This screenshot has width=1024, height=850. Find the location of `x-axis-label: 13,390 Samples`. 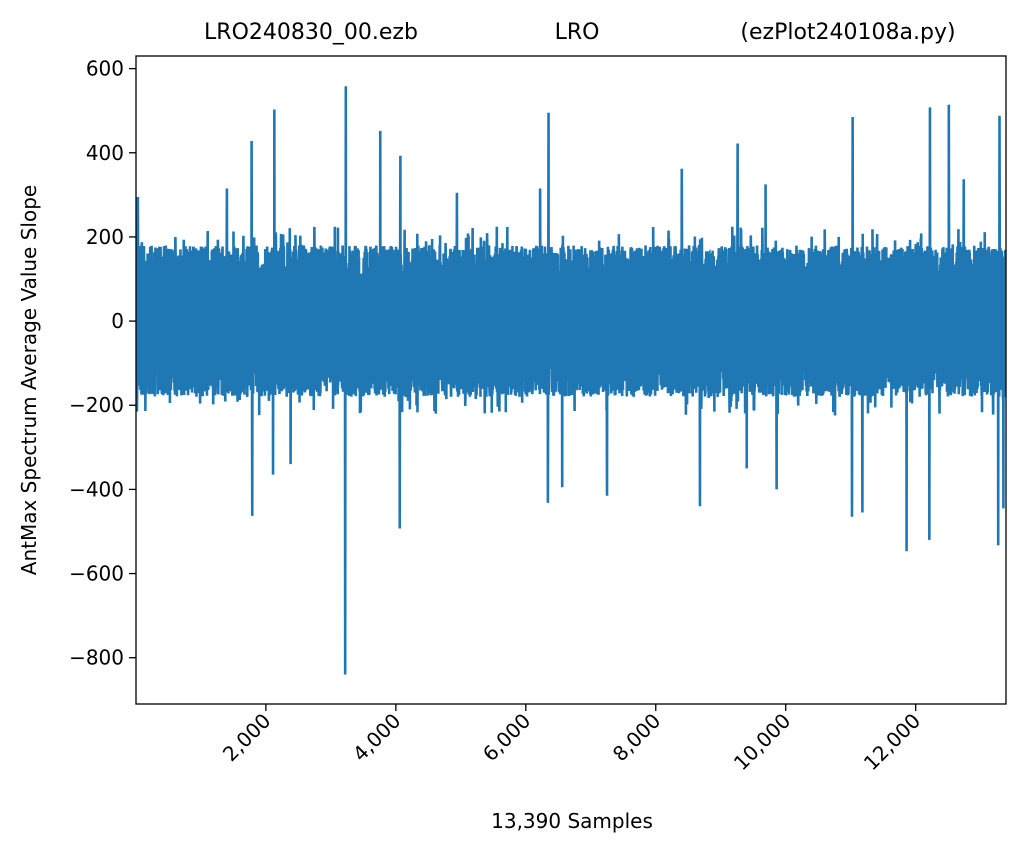

x-axis-label: 13,390 Samples is located at coordinates (572, 821).